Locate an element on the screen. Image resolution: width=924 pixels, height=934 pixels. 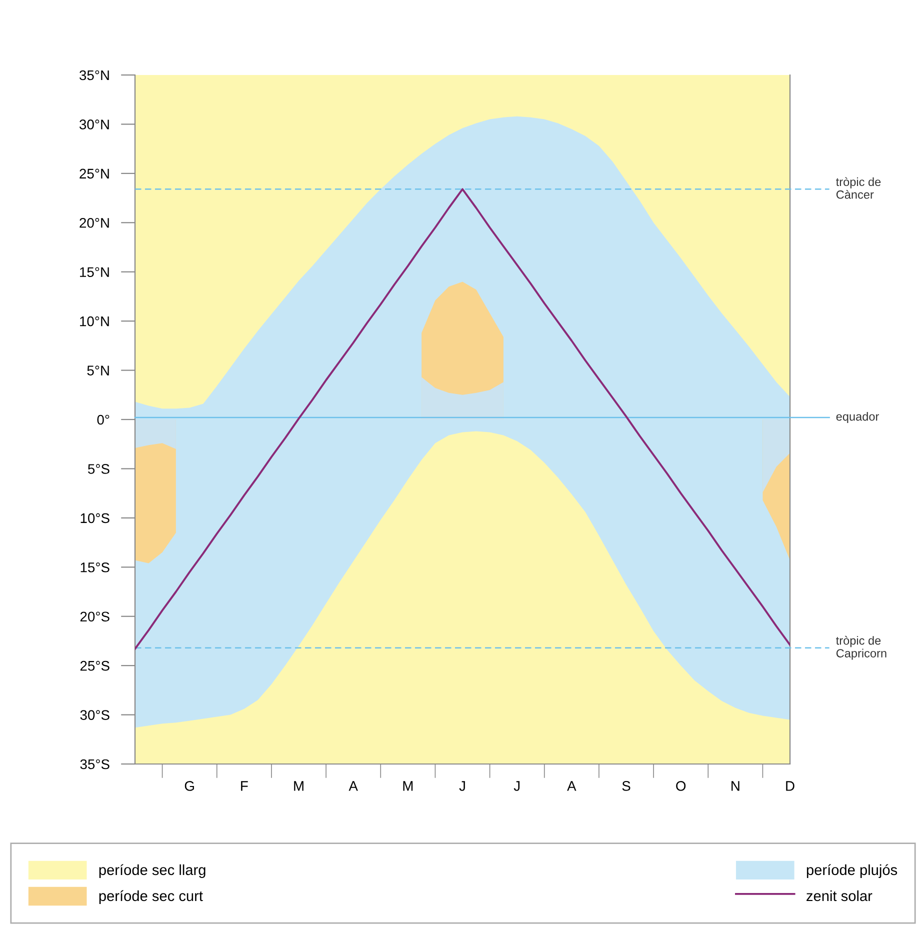
x-tick-label: N is located at coordinates (736, 786).